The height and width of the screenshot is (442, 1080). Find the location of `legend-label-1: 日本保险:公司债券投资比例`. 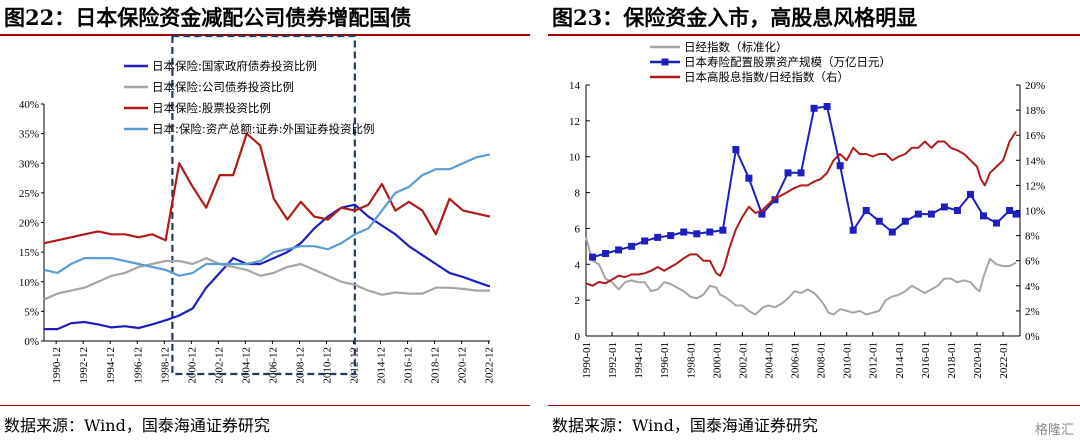

legend-label-1: 日本保险:公司债券投资比例 is located at coordinates (223, 87).